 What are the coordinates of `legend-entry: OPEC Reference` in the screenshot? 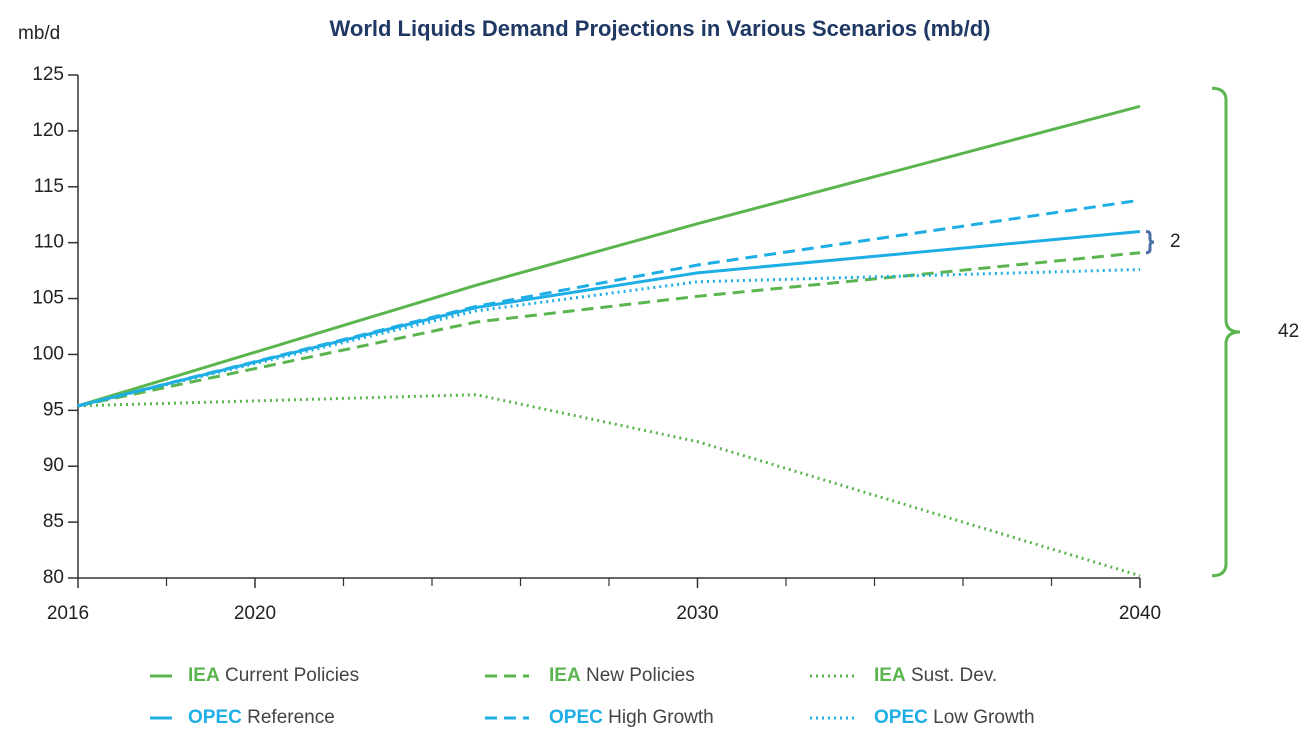 It's located at (261, 717).